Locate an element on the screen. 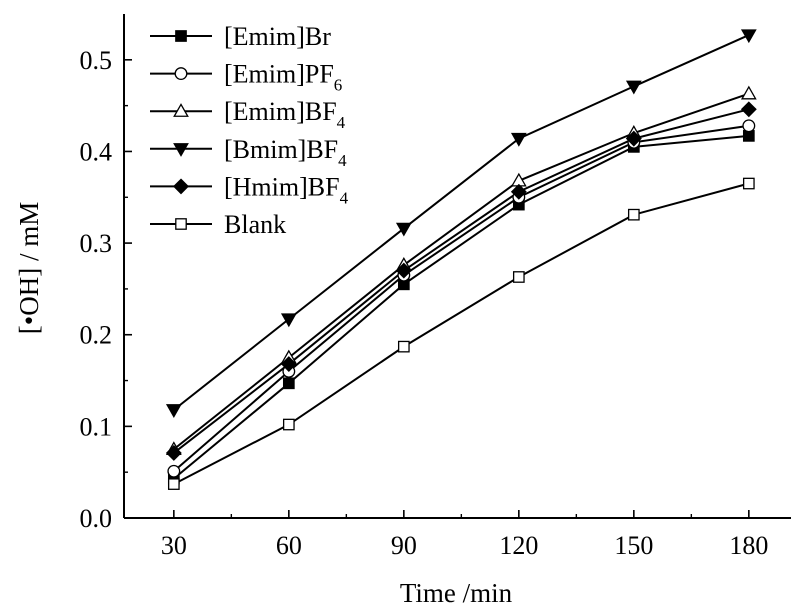 The width and height of the screenshot is (791, 609). legend-label: [Emim]PF6 is located at coordinates (283, 77).